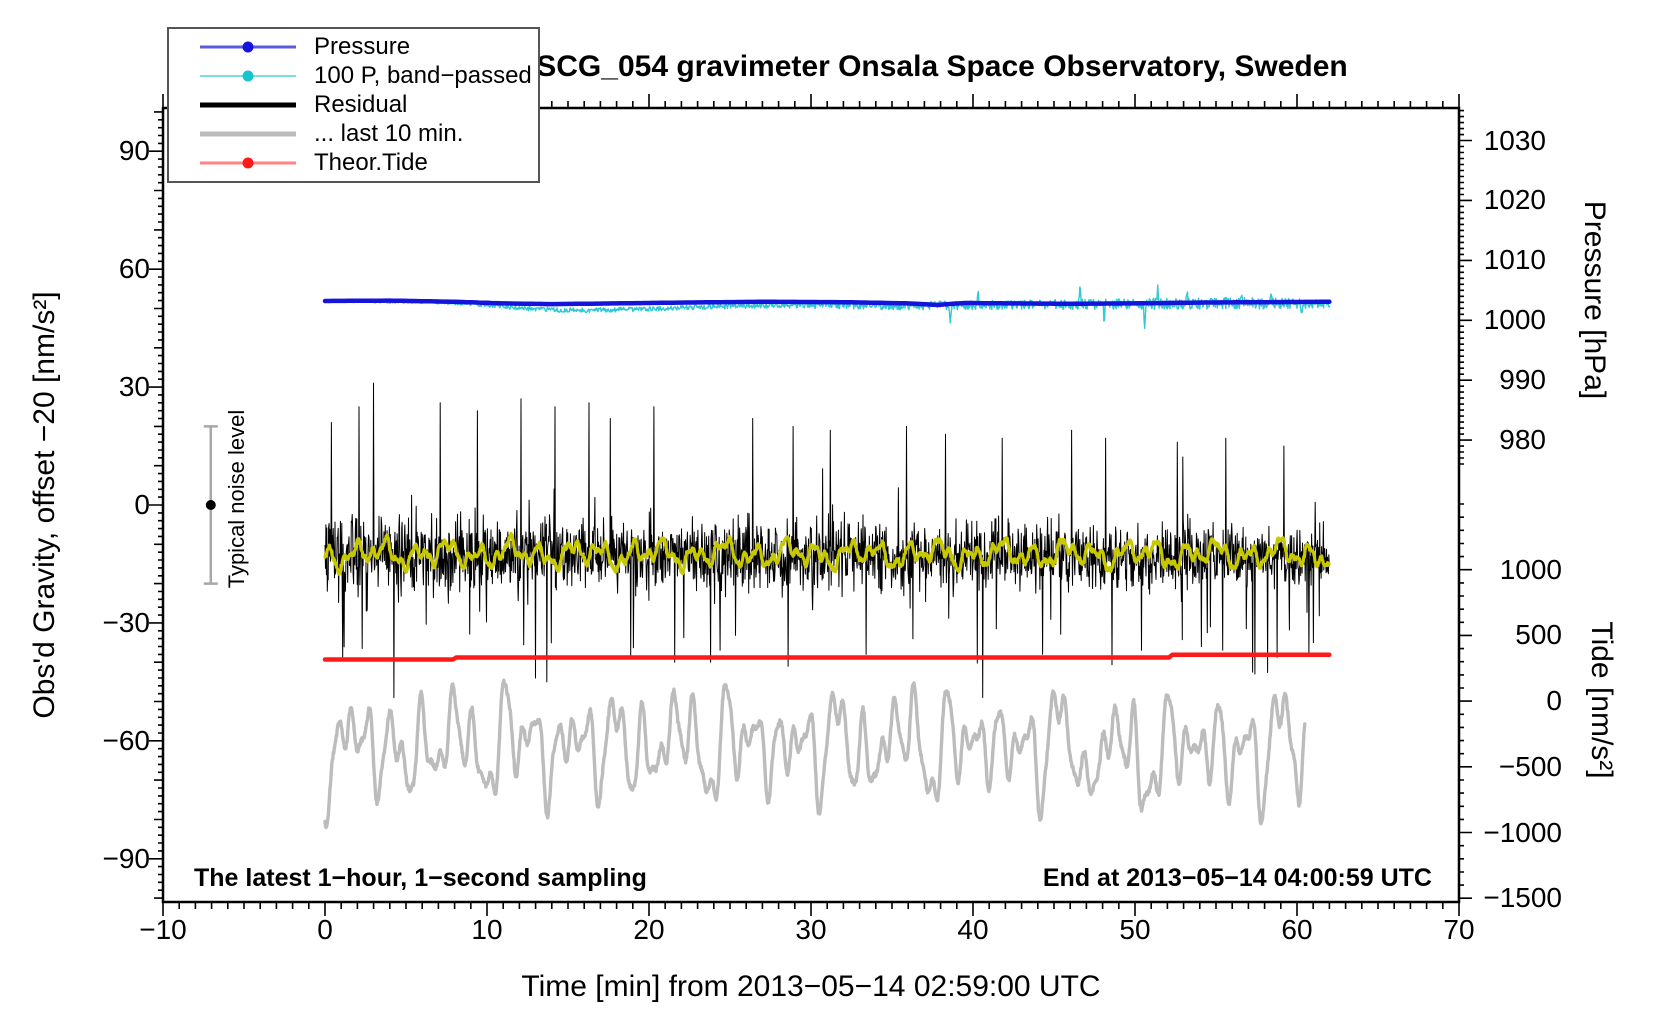  I want to click on legend-item-residual: Residual, so click(353, 105).